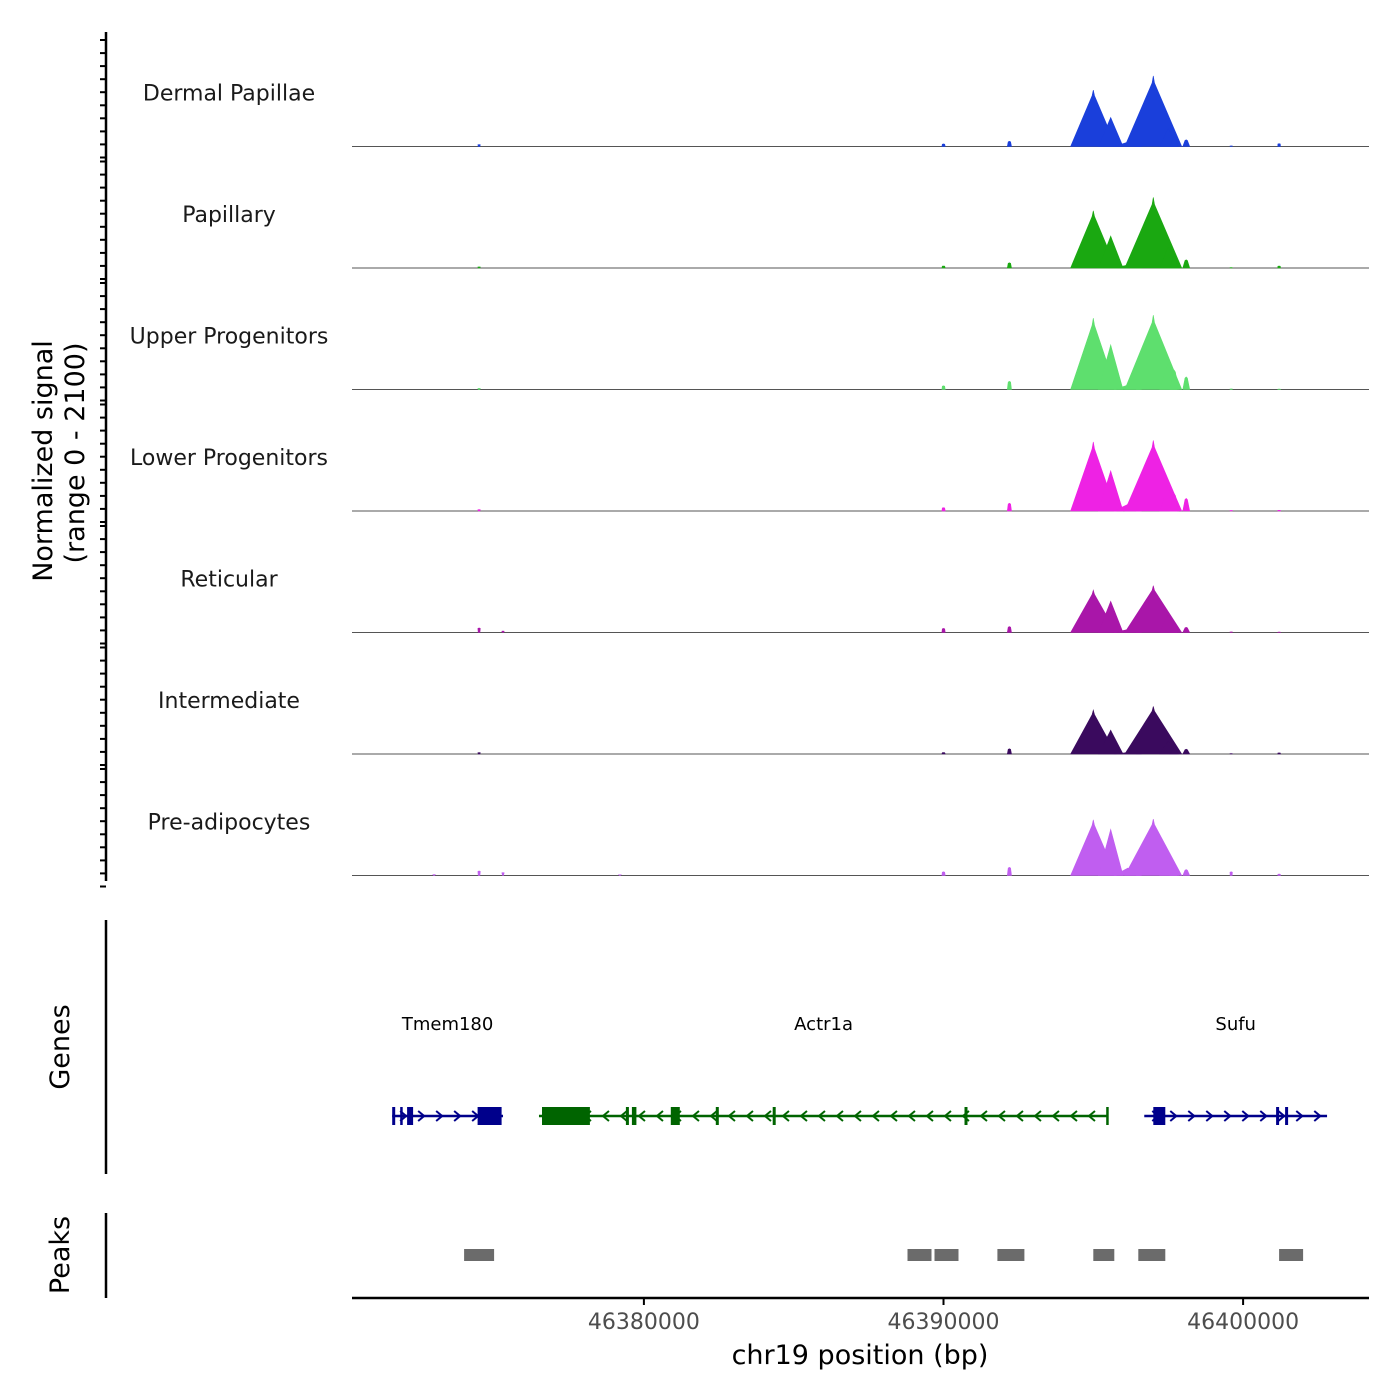 Image resolution: width=1400 pixels, height=1400 pixels. What do you see at coordinates (749, 352) in the screenshot?
I see `track-upper-progenitors: Upper Progenitors` at bounding box center [749, 352].